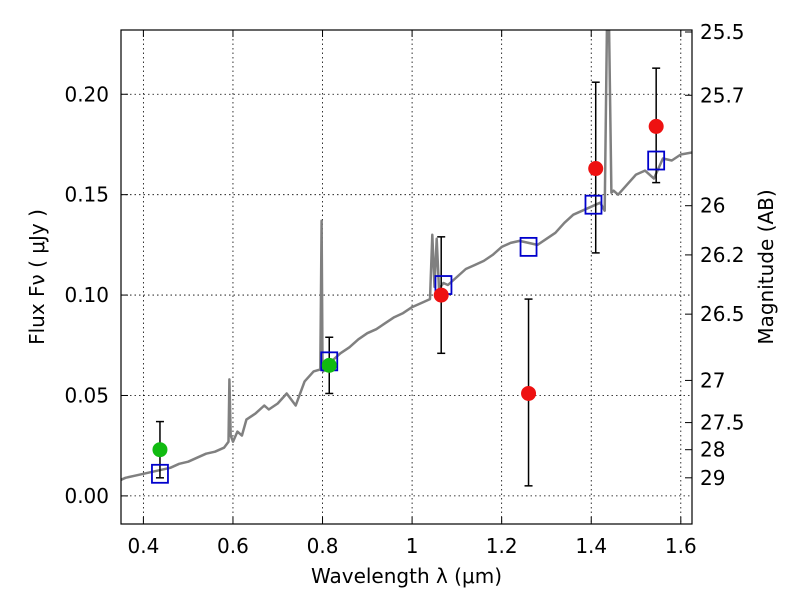  I want to click on y2-tick-label: 27, so click(712, 380).